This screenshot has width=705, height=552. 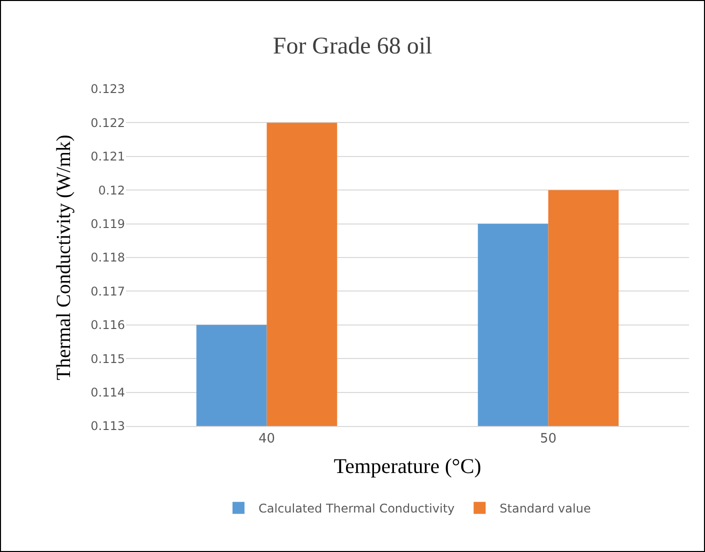 I want to click on y-tick-label: 0.122, so click(x=107, y=123).